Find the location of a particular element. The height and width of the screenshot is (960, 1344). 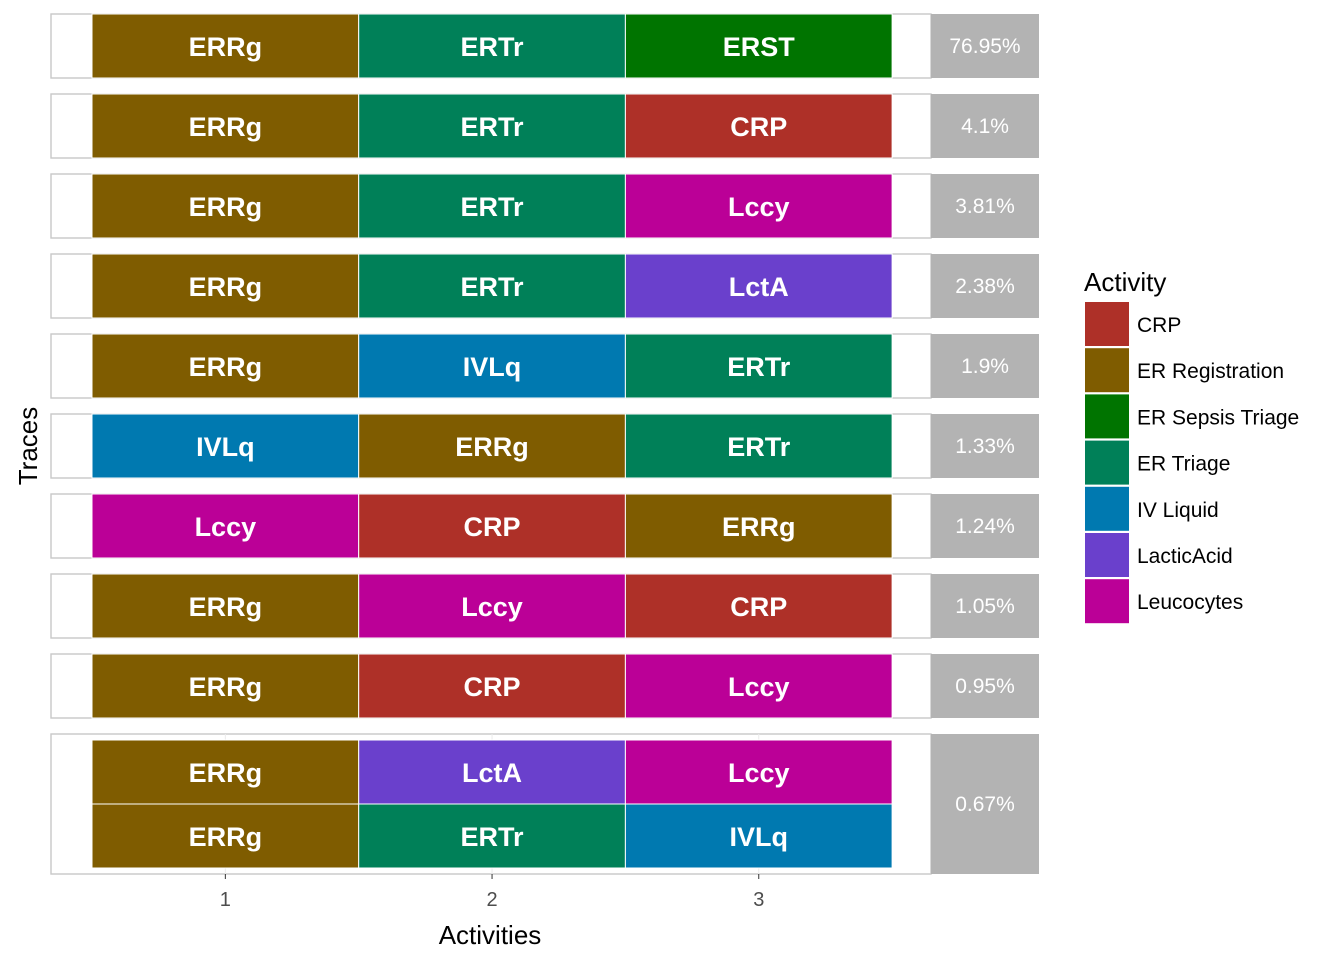

legend-item: Leucocytes is located at coordinates (1164, 601).